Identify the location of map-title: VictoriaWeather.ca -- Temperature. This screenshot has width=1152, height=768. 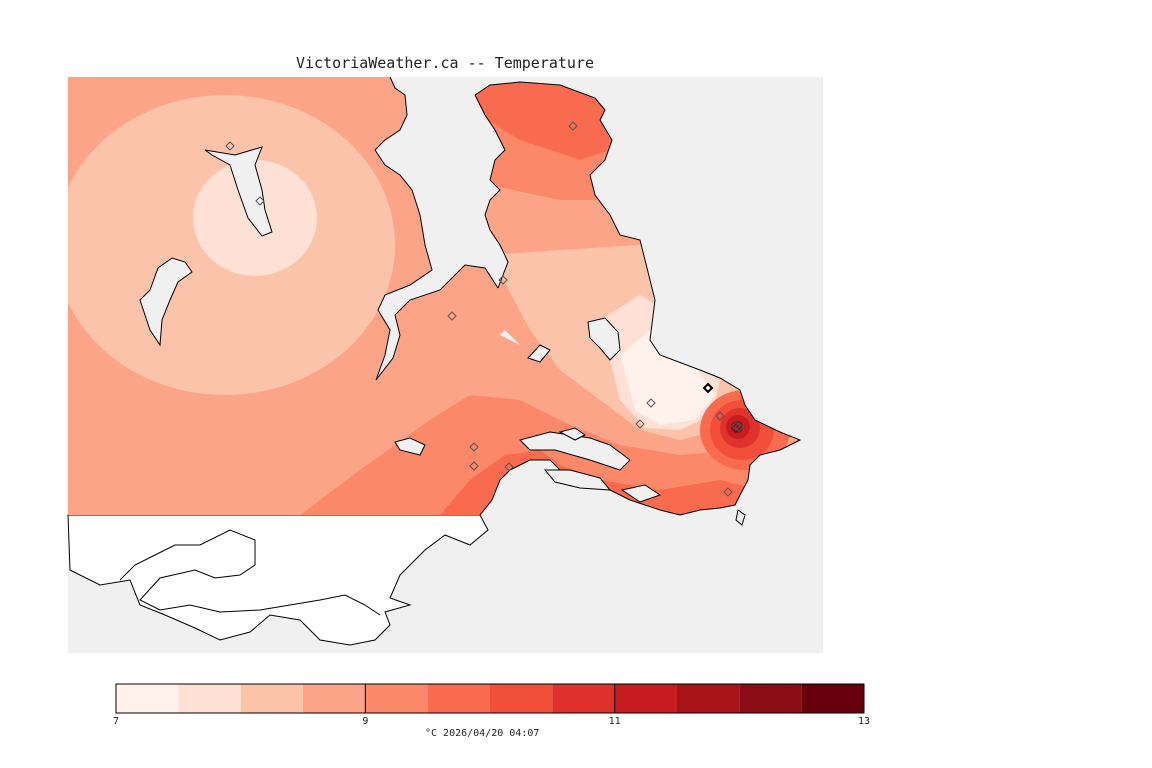
(445, 63).